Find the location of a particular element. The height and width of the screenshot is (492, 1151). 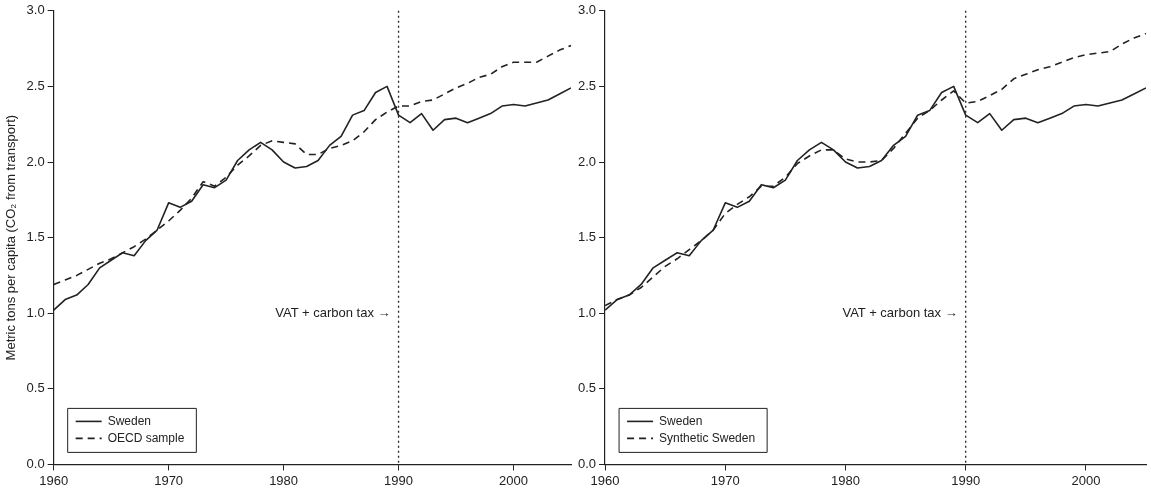

y-axis-title: Metric tons per capita (CO₂ from transport) is located at coordinates (11, 237).